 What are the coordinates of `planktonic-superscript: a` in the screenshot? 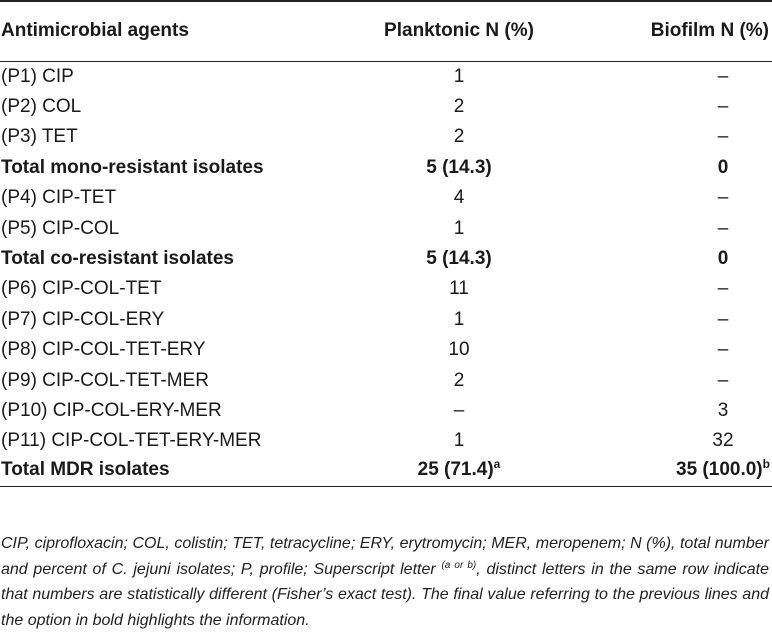 It's located at (497, 463).